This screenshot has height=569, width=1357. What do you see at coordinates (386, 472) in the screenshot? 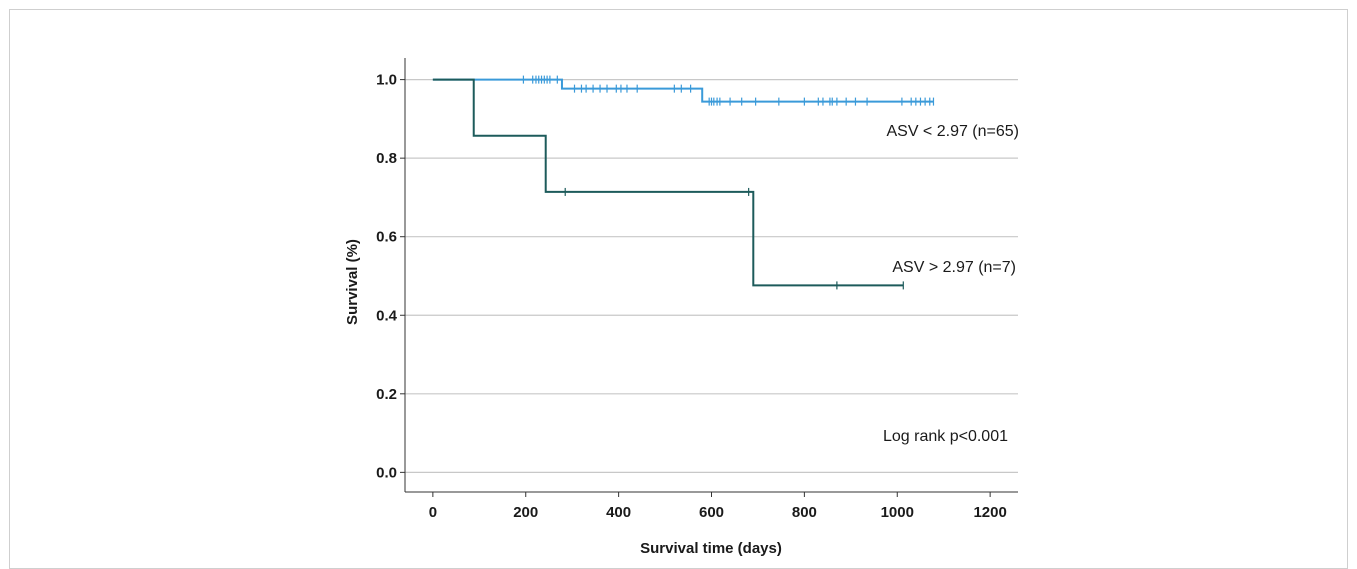
I see `y-tick-label: 0.0` at bounding box center [386, 472].